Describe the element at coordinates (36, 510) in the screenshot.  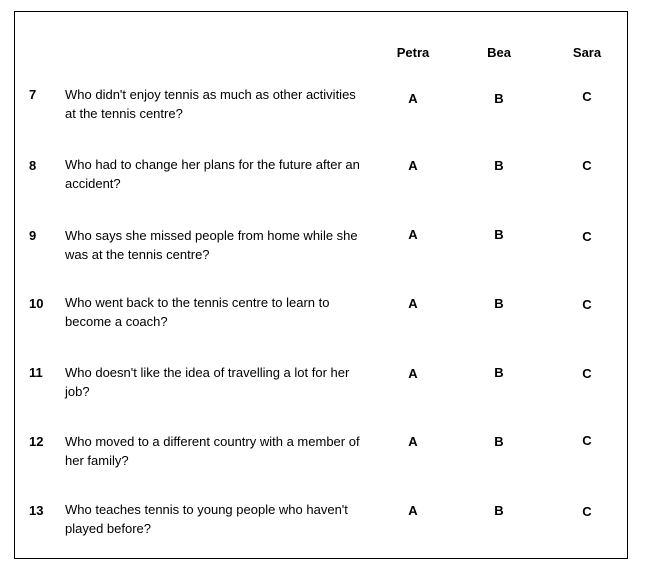
I see `question-number: 13` at that location.